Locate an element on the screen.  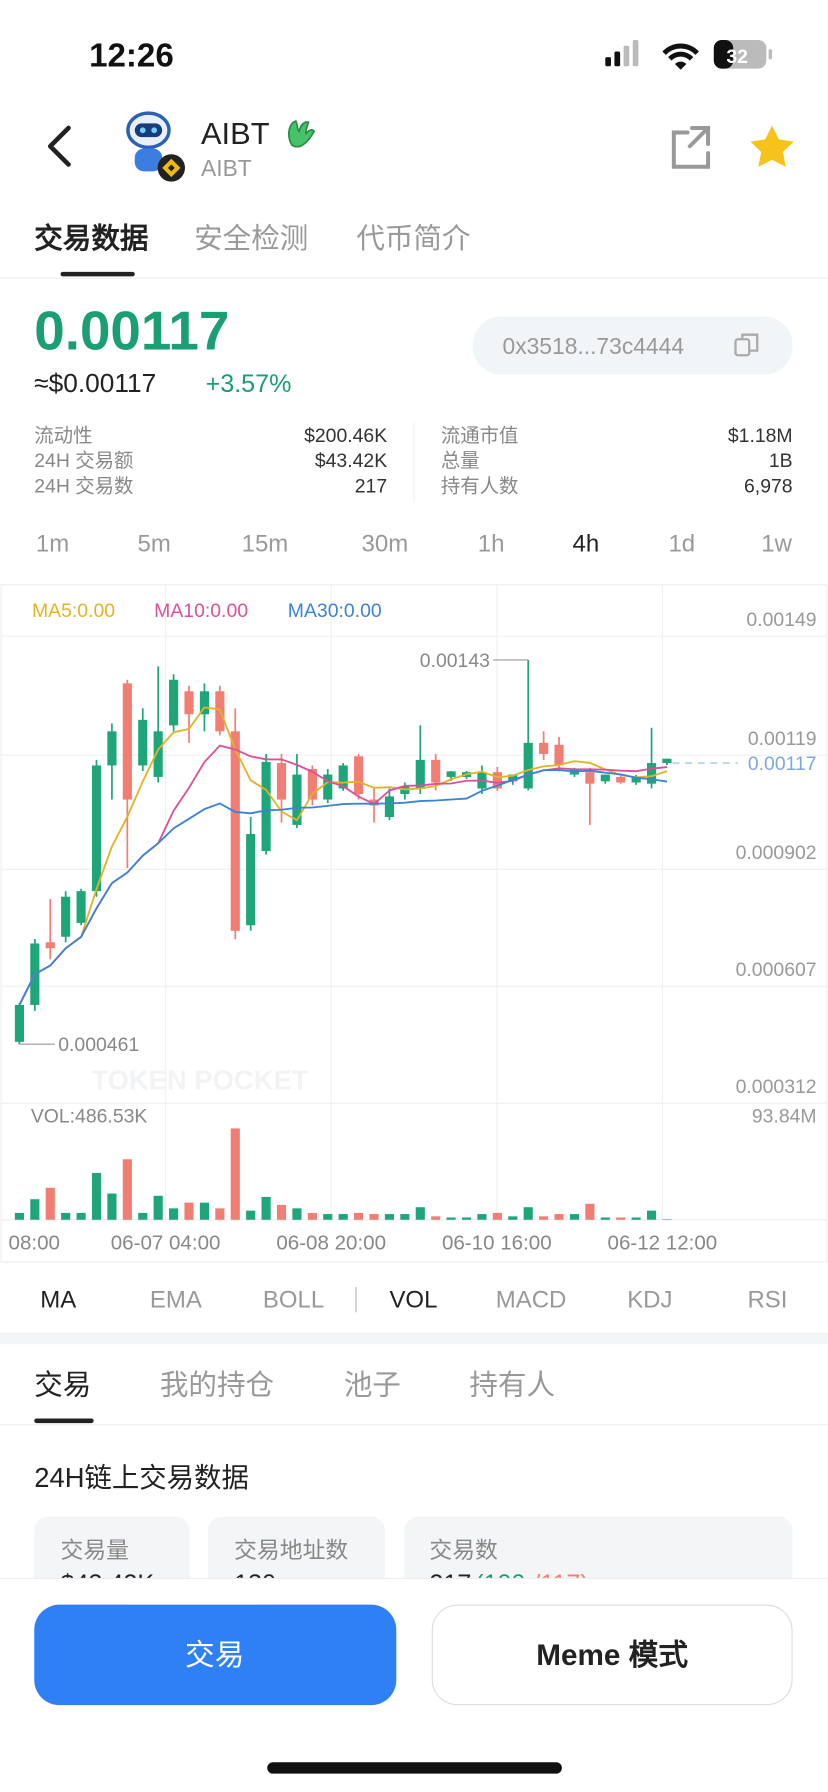
stat-value: $200.46K is located at coordinates (345, 436).